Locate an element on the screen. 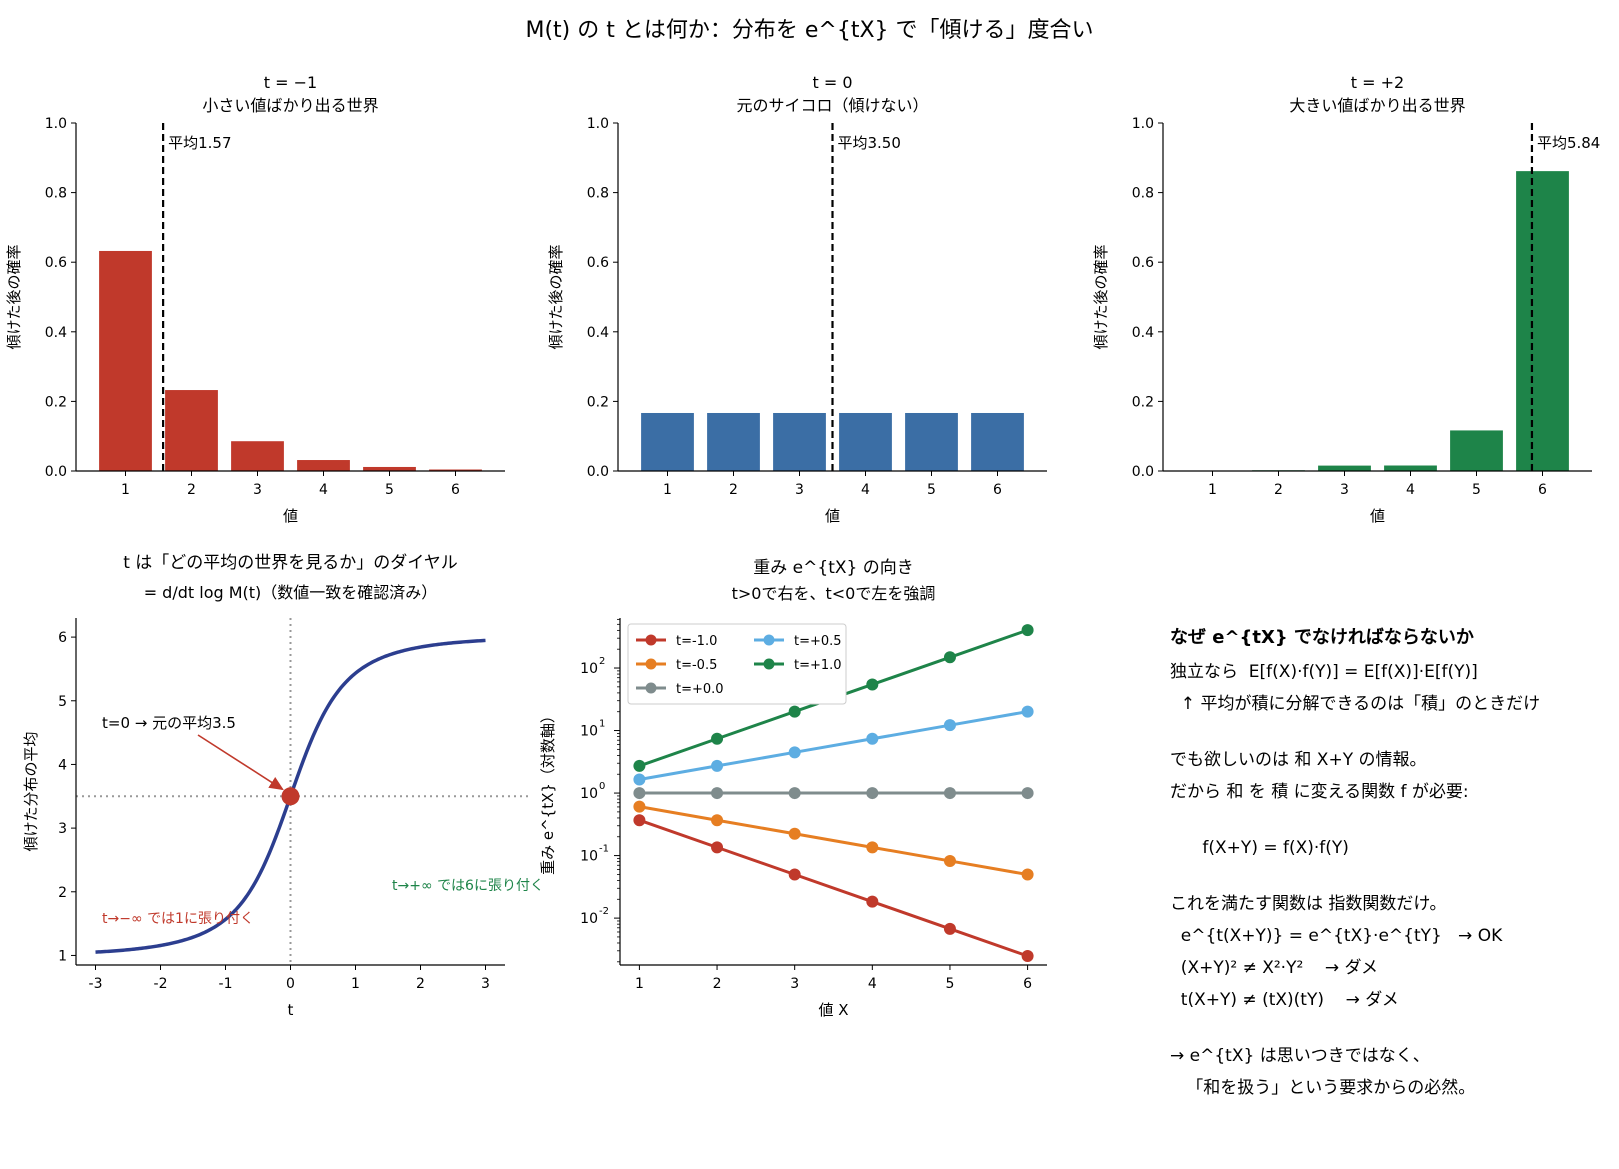 Image resolution: width=1619 pixels, height=1169 pixels. center-point is located at coordinates (290, 796).